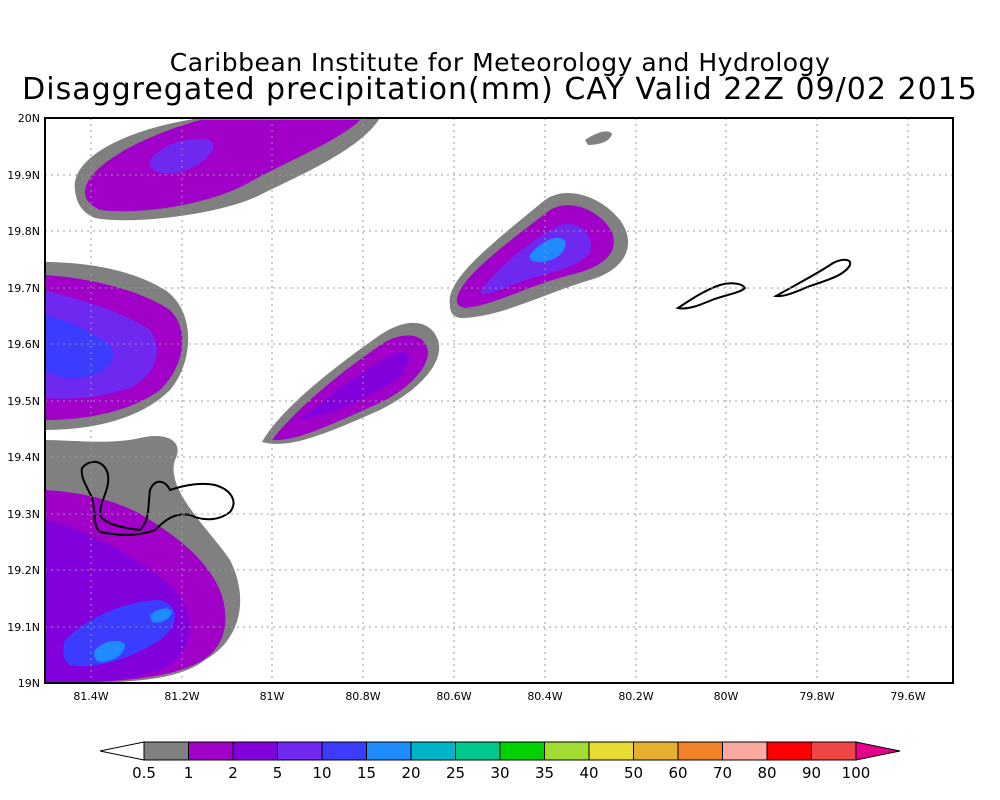 The image size is (1000, 800). Describe the element at coordinates (816, 696) in the screenshot. I see `lon-tick-label: 79.8W` at that location.